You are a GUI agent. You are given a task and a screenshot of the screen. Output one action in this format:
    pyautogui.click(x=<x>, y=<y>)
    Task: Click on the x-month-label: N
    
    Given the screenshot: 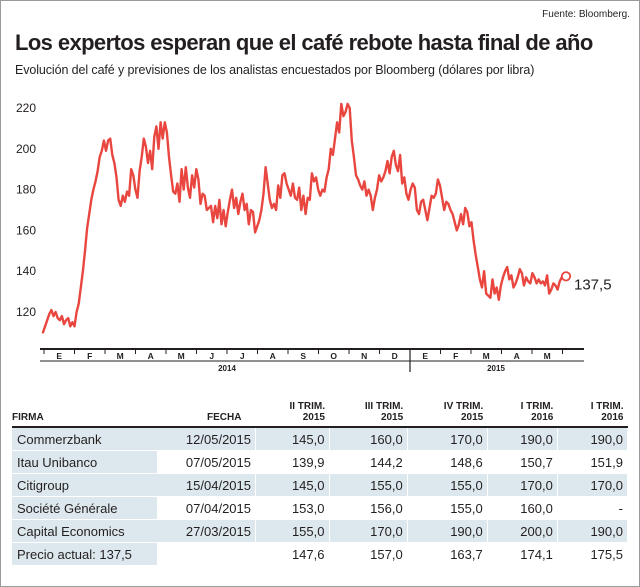 What is the action you would take?
    pyautogui.click(x=364, y=356)
    